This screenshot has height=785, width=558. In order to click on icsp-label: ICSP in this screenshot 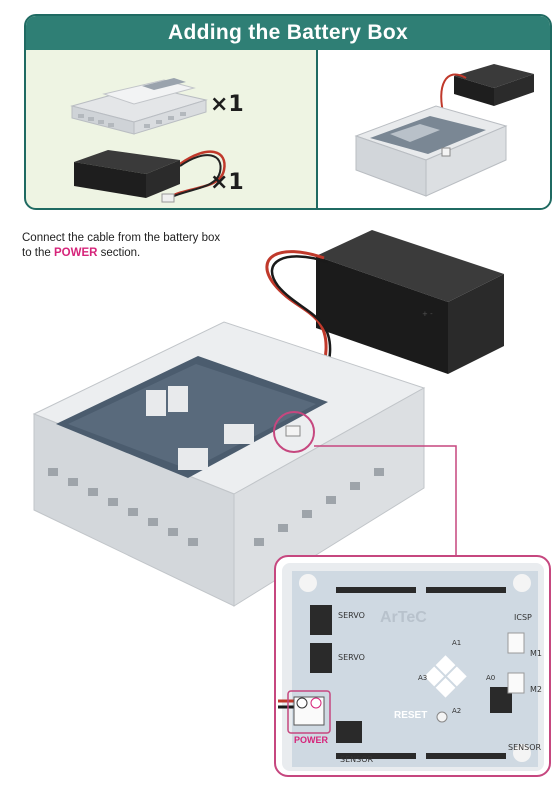, I will do `click(523, 617)`.